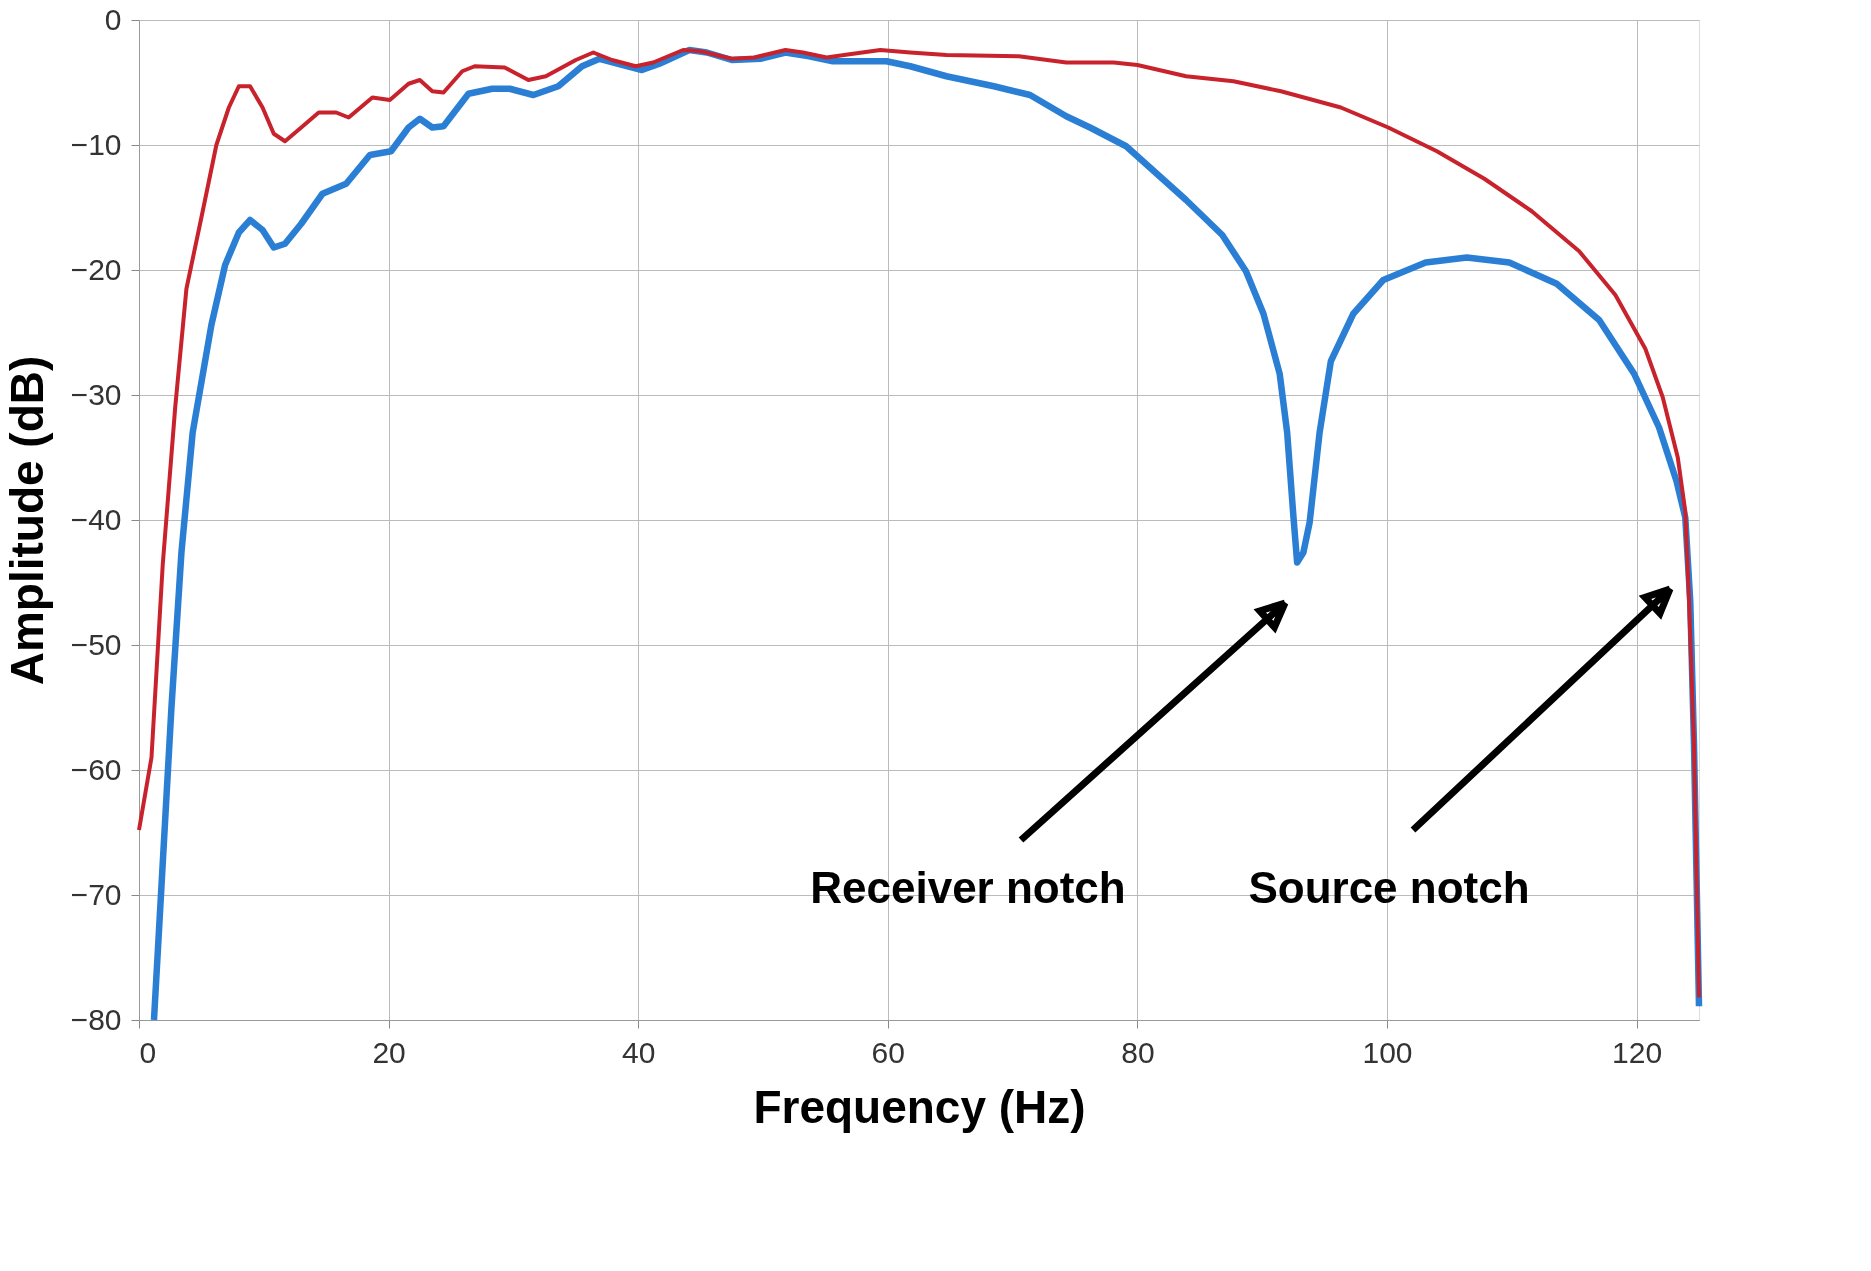 The height and width of the screenshot is (1271, 1871). Describe the element at coordinates (1138, 1052) in the screenshot. I see `x-tick-label: 80` at that location.